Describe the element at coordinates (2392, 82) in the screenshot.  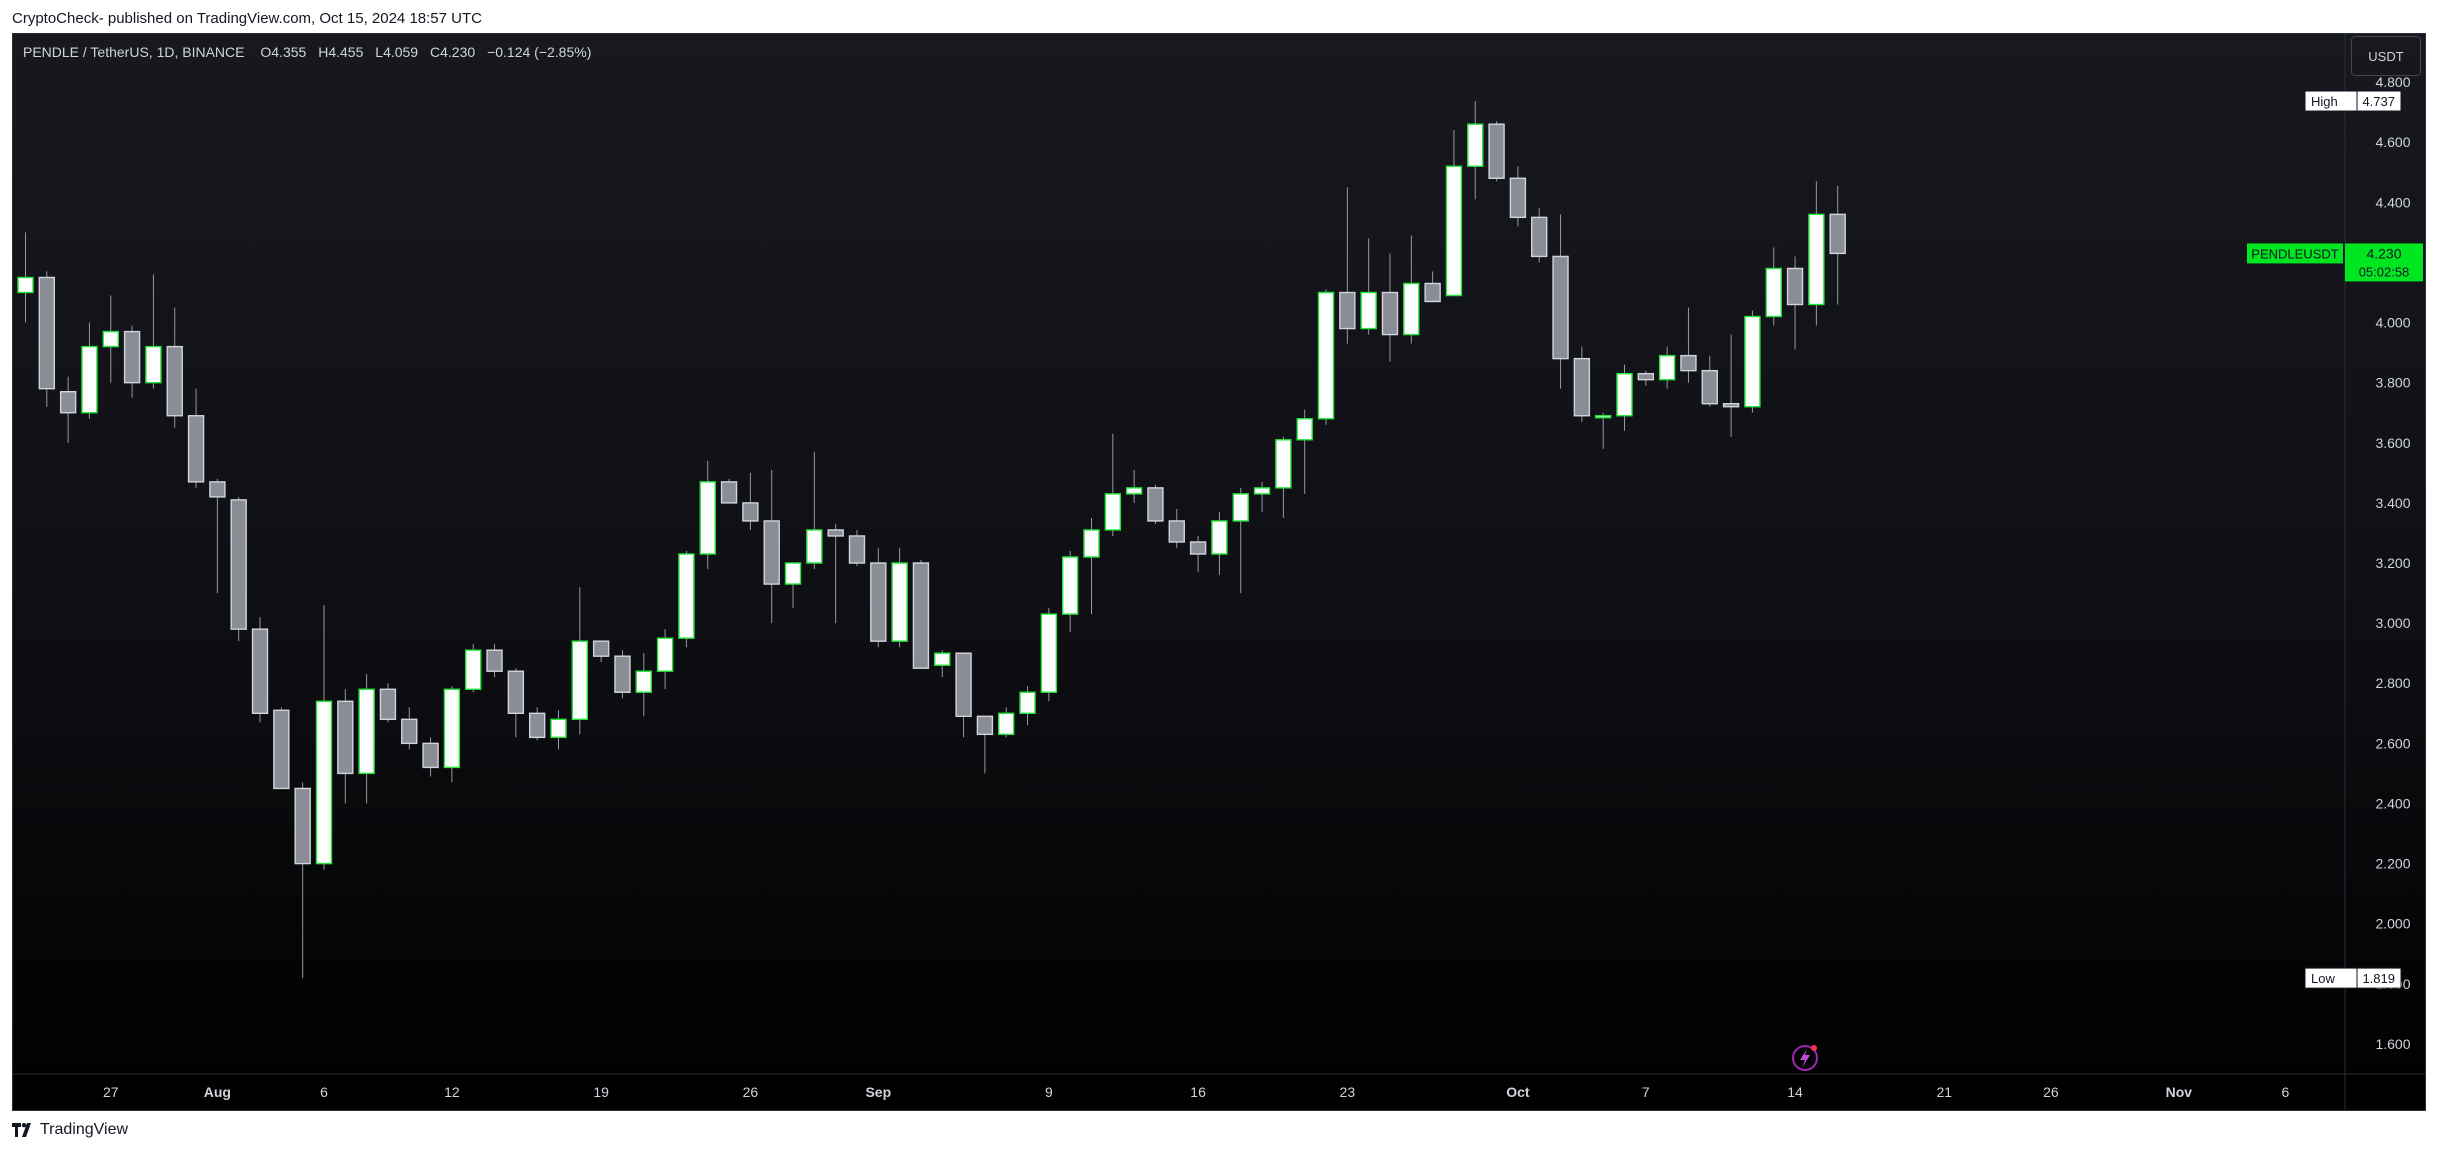
I see `y-tick-label: 4.800` at that location.